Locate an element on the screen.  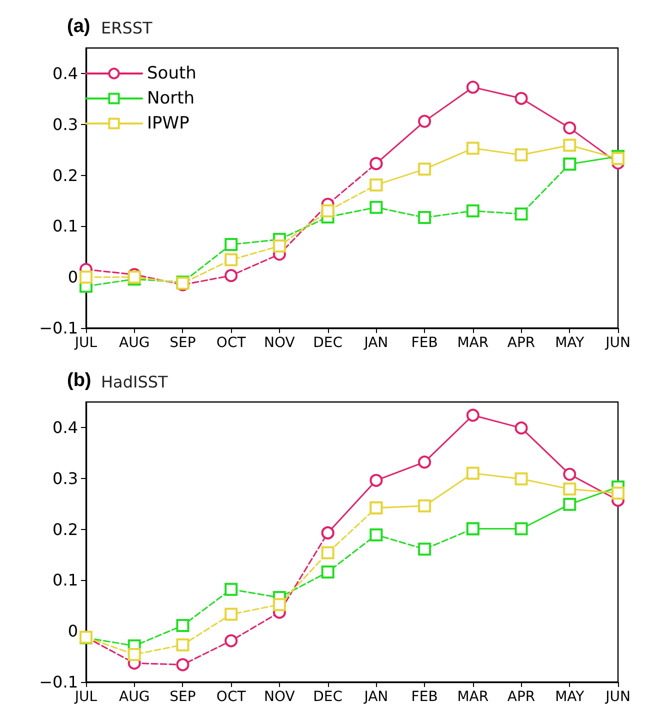
legend-label: IPWP is located at coordinates (168, 124).